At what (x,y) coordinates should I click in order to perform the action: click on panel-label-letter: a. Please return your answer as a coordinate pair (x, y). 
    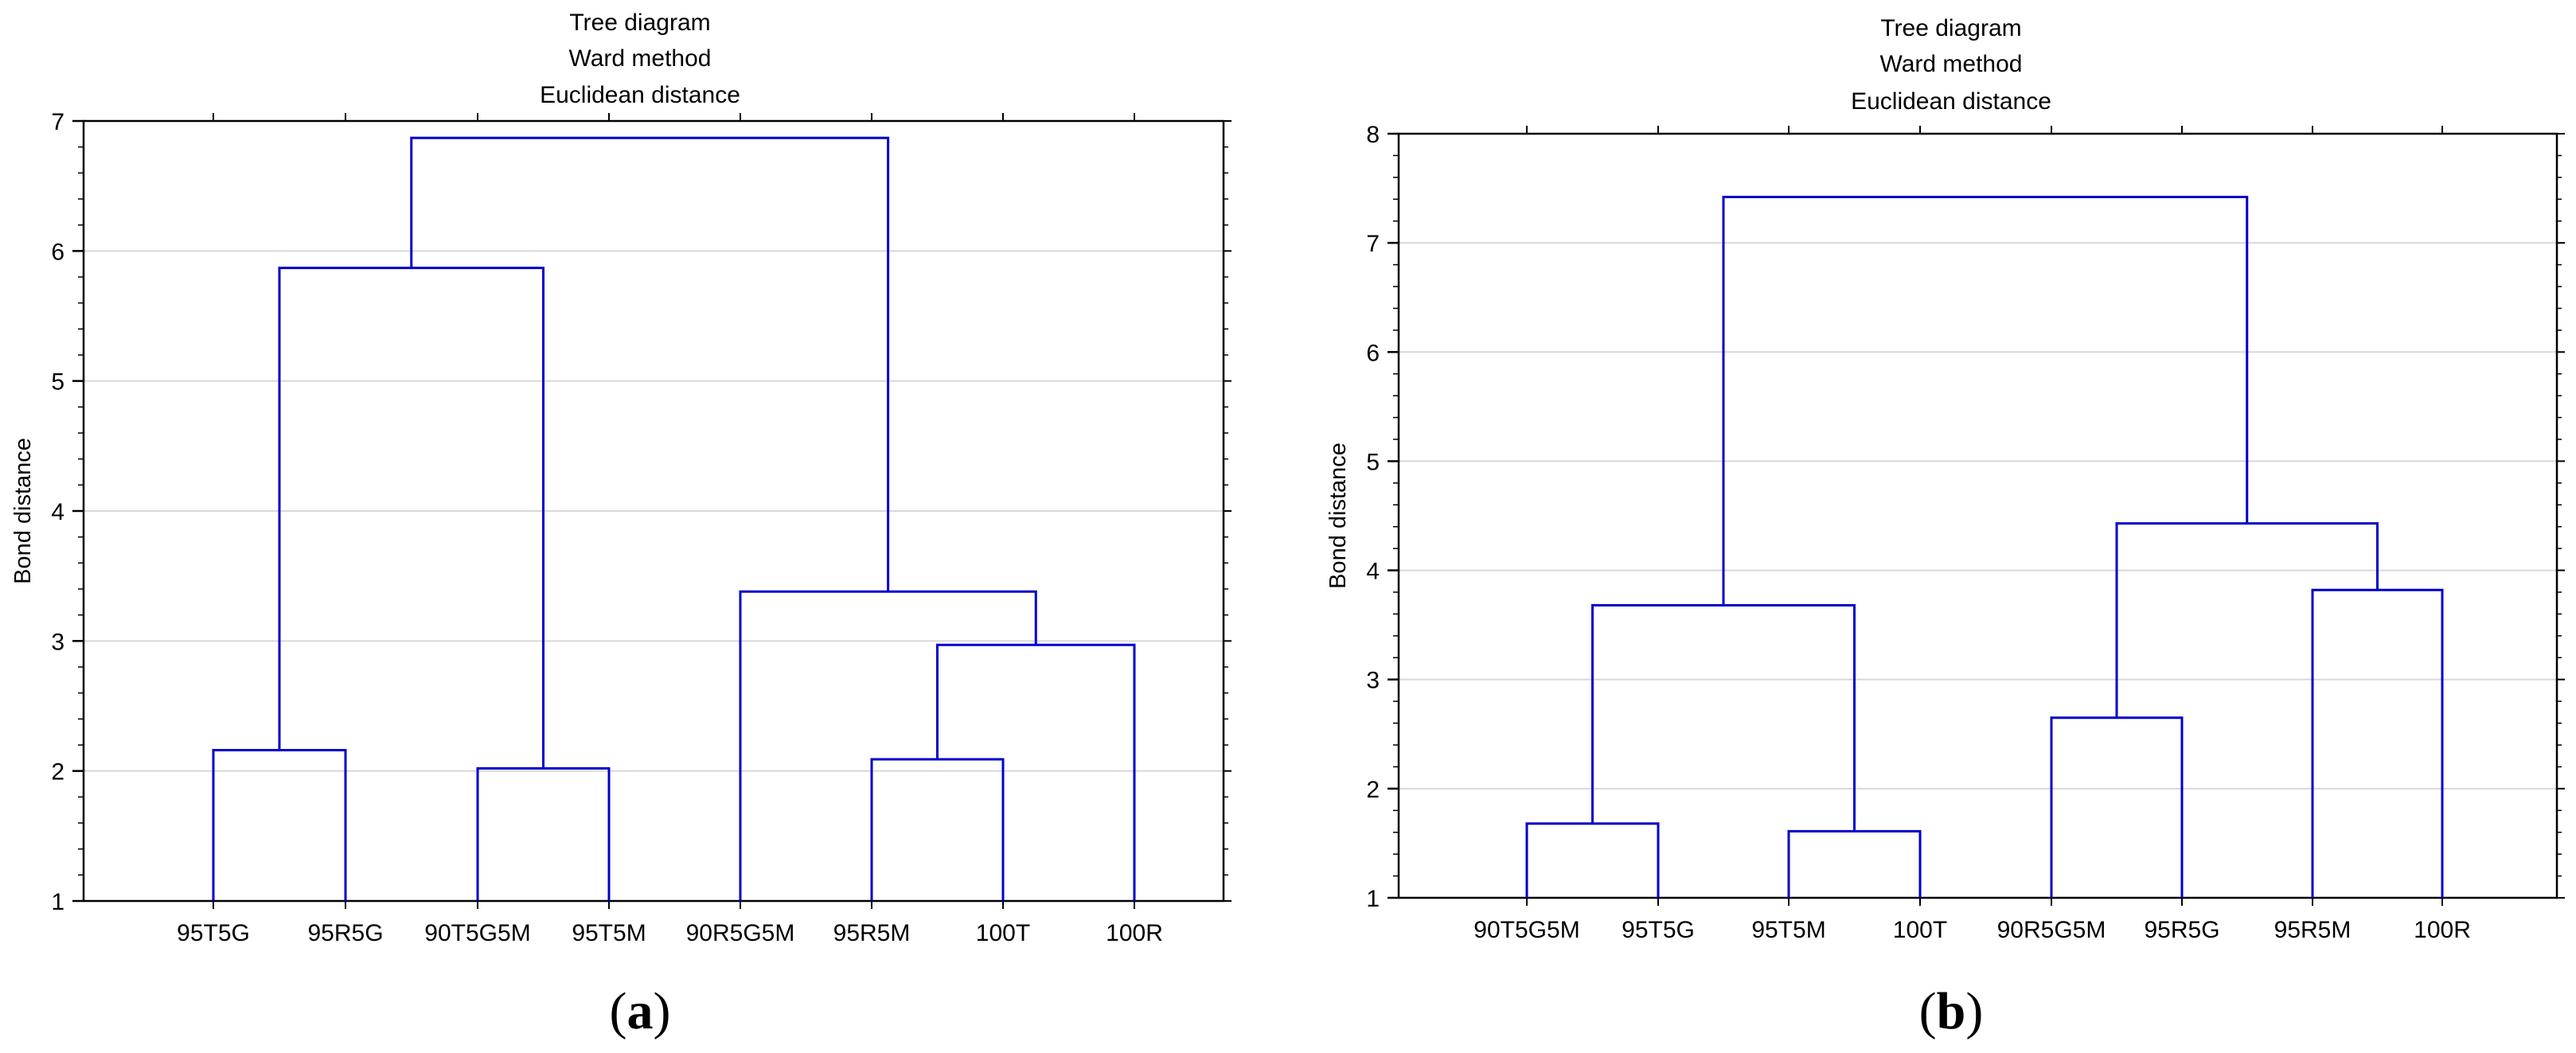
    Looking at the image, I should click on (640, 1011).